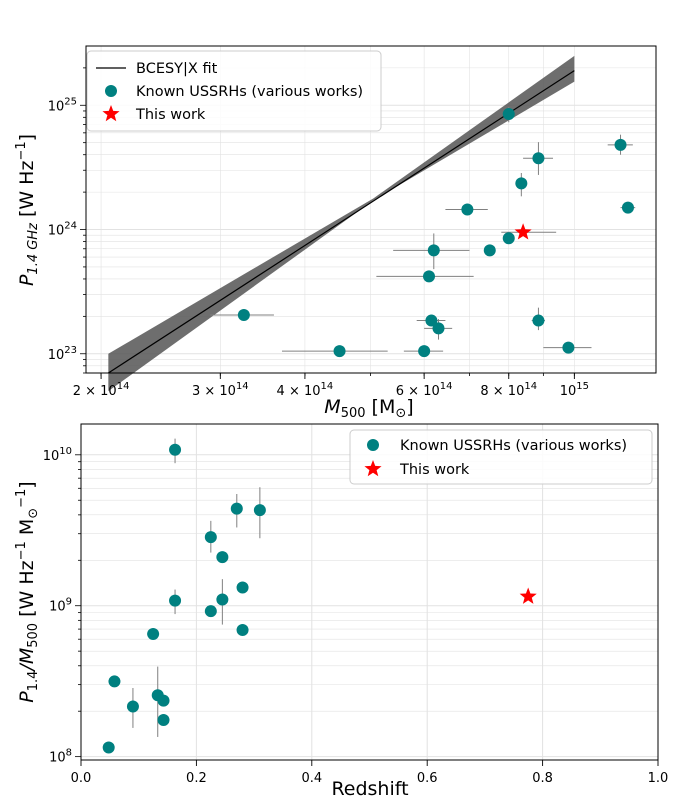 This screenshot has width=685, height=800. Describe the element at coordinates (574, 390) in the screenshot. I see `x-tick-label: 1015` at that location.